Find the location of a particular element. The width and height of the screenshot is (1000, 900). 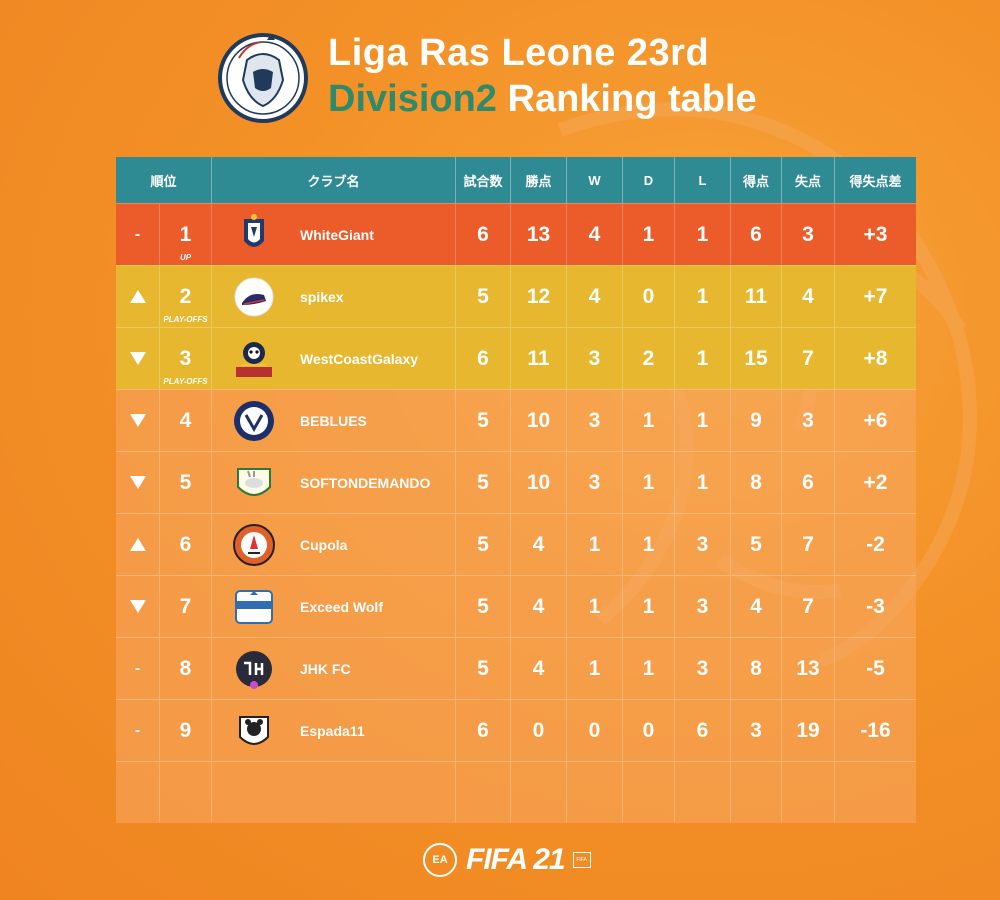

rank-down-icon is located at coordinates (137, 358).